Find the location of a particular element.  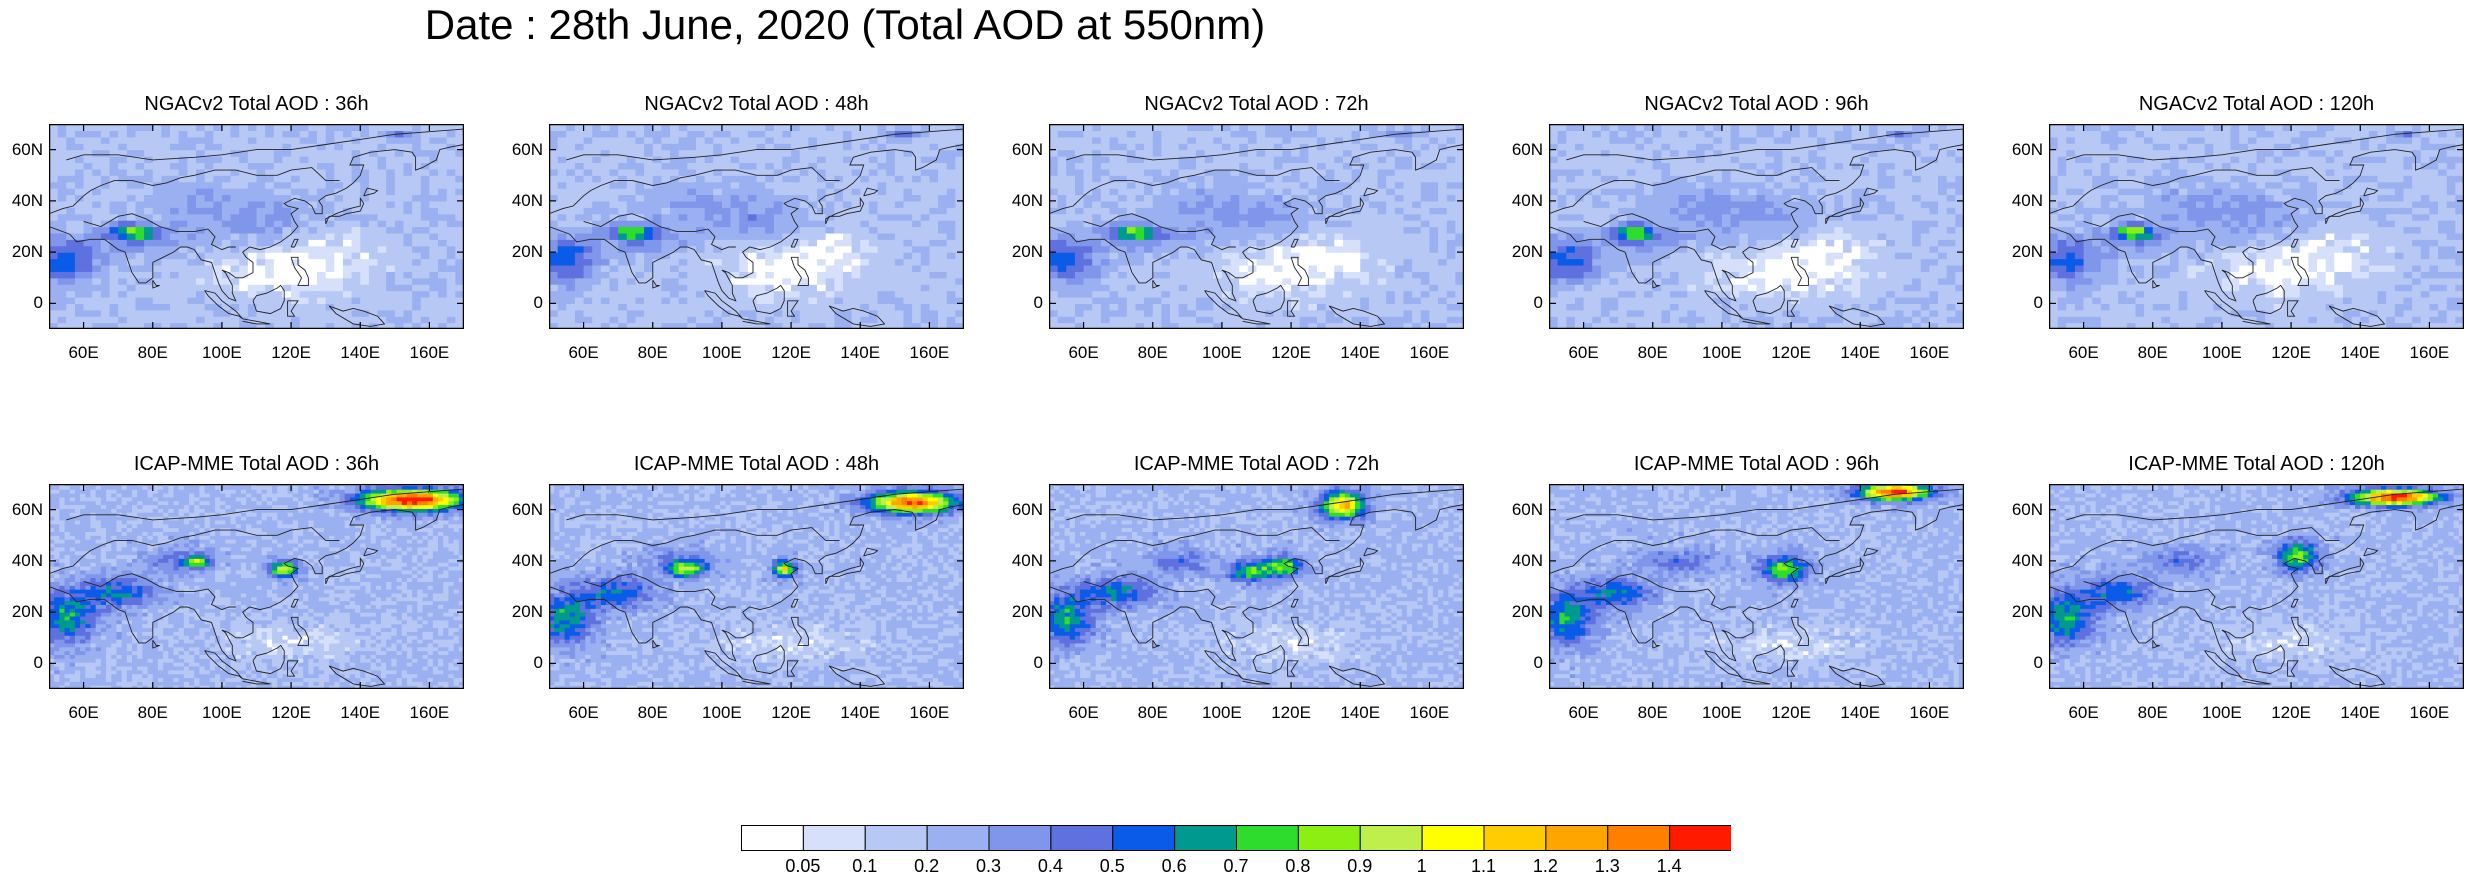

panel-title: NGACv2 Total AOD : 48h is located at coordinates (756, 104).